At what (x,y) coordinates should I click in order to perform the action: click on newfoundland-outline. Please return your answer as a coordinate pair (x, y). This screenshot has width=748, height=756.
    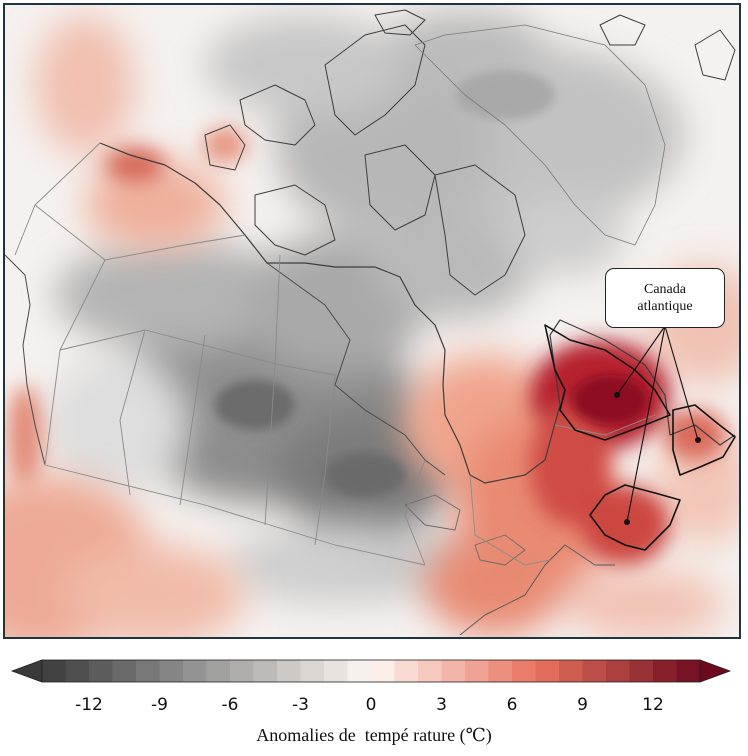
    Looking at the image, I should click on (704, 440).